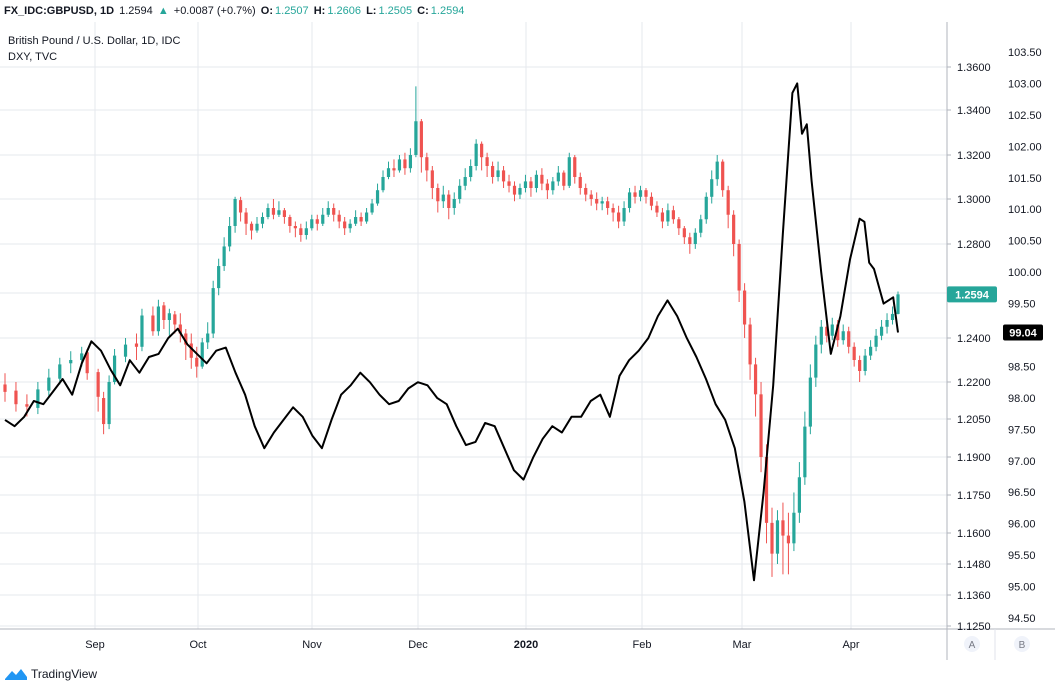 This screenshot has height=685, width=1055. Describe the element at coordinates (974, 68) in the screenshot. I see `left-axis-label: 1.3600` at that location.